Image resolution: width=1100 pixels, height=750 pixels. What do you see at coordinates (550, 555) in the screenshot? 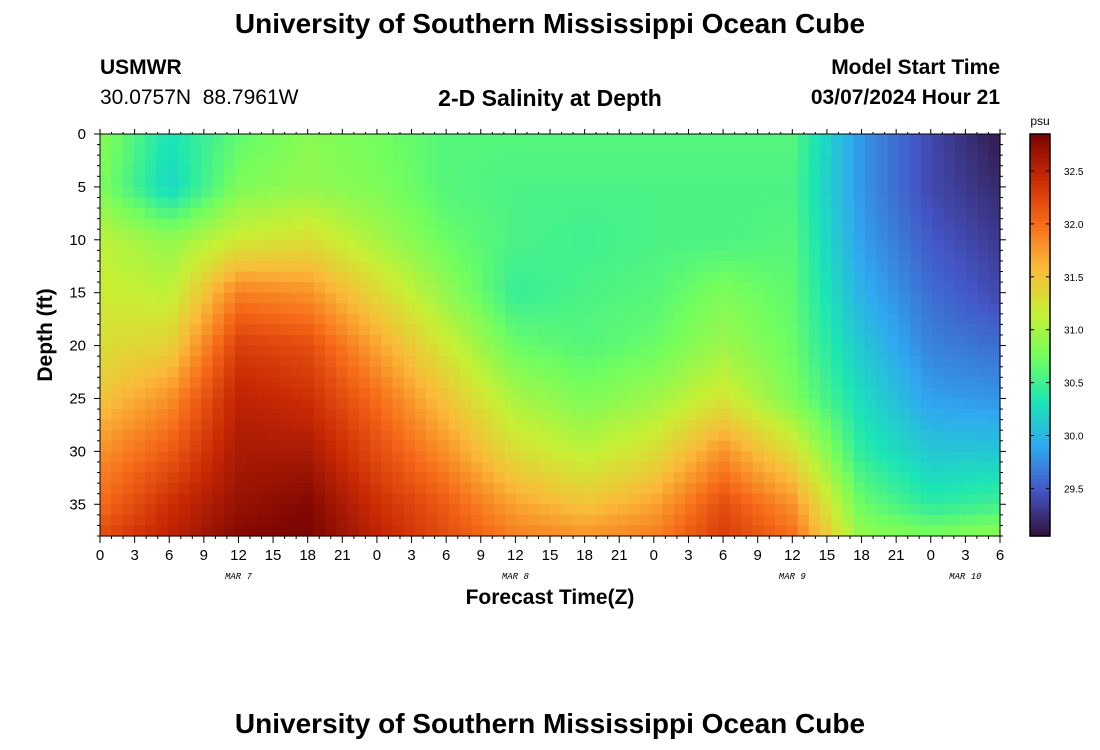
I see `x-tick-label: 15` at bounding box center [550, 555].